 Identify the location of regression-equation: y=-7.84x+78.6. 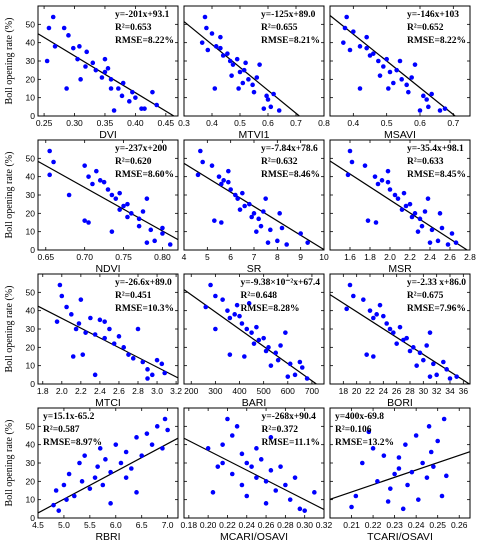
(289, 149).